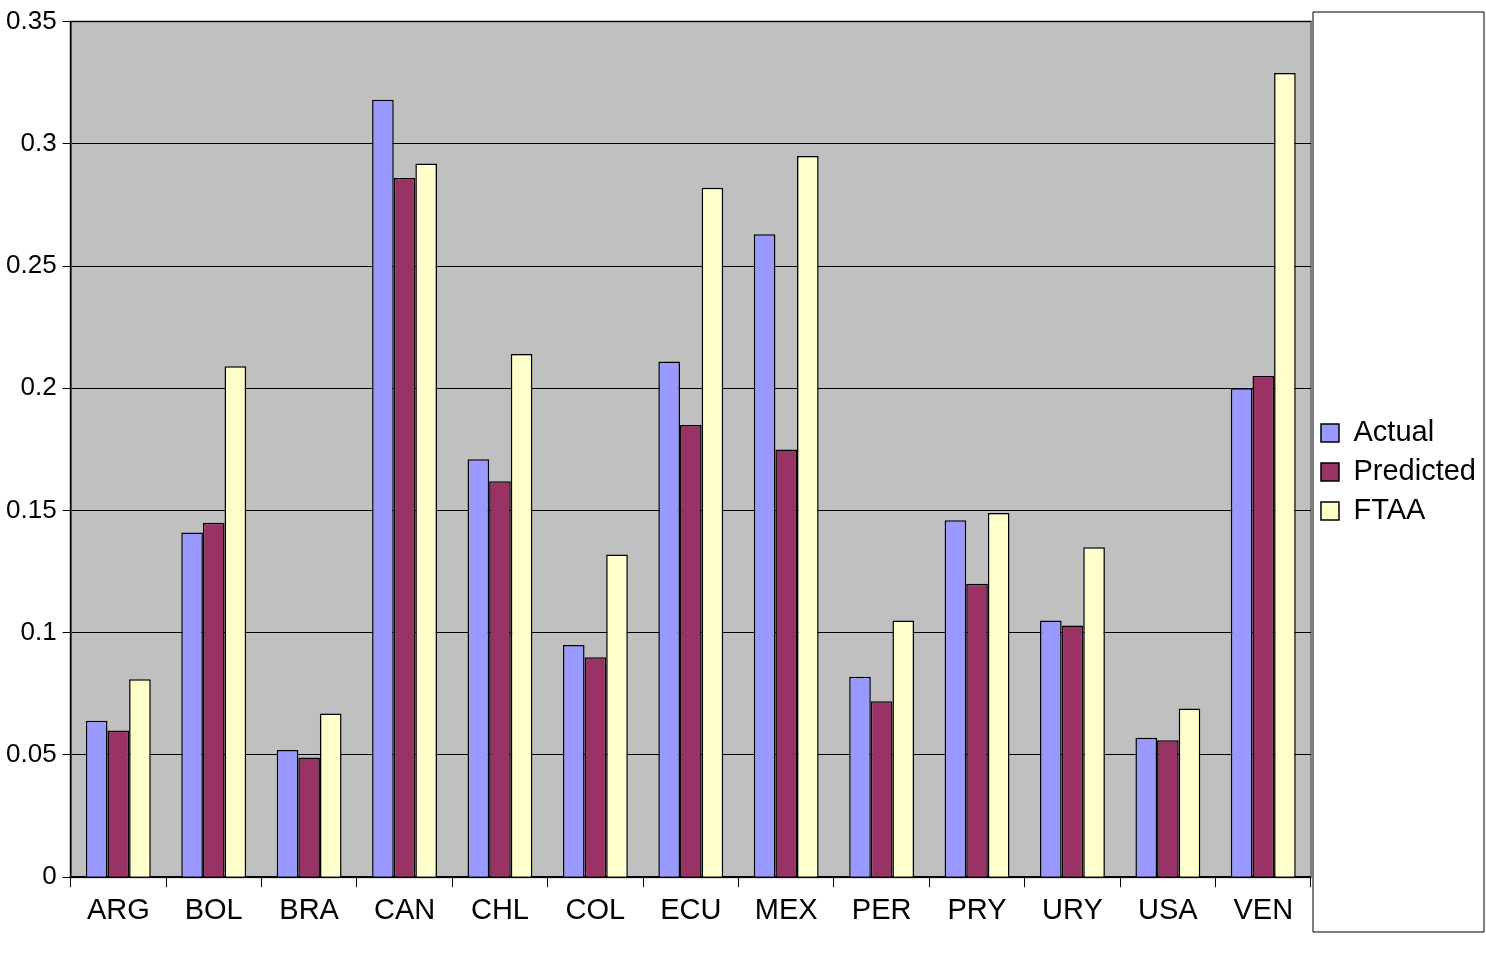 This screenshot has width=1486, height=954. What do you see at coordinates (1263, 908) in the screenshot?
I see `x-tick-label: VEN` at bounding box center [1263, 908].